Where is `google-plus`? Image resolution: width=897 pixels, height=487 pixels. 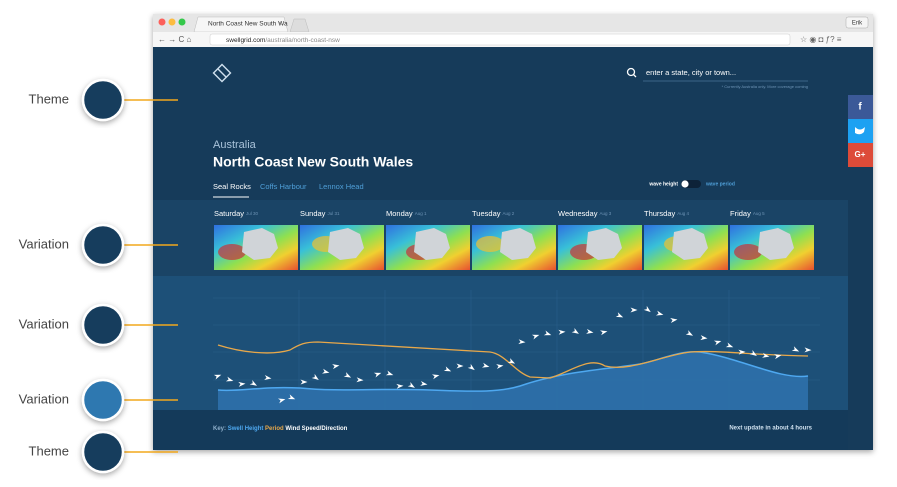 google-plus is located at coordinates (860, 155).